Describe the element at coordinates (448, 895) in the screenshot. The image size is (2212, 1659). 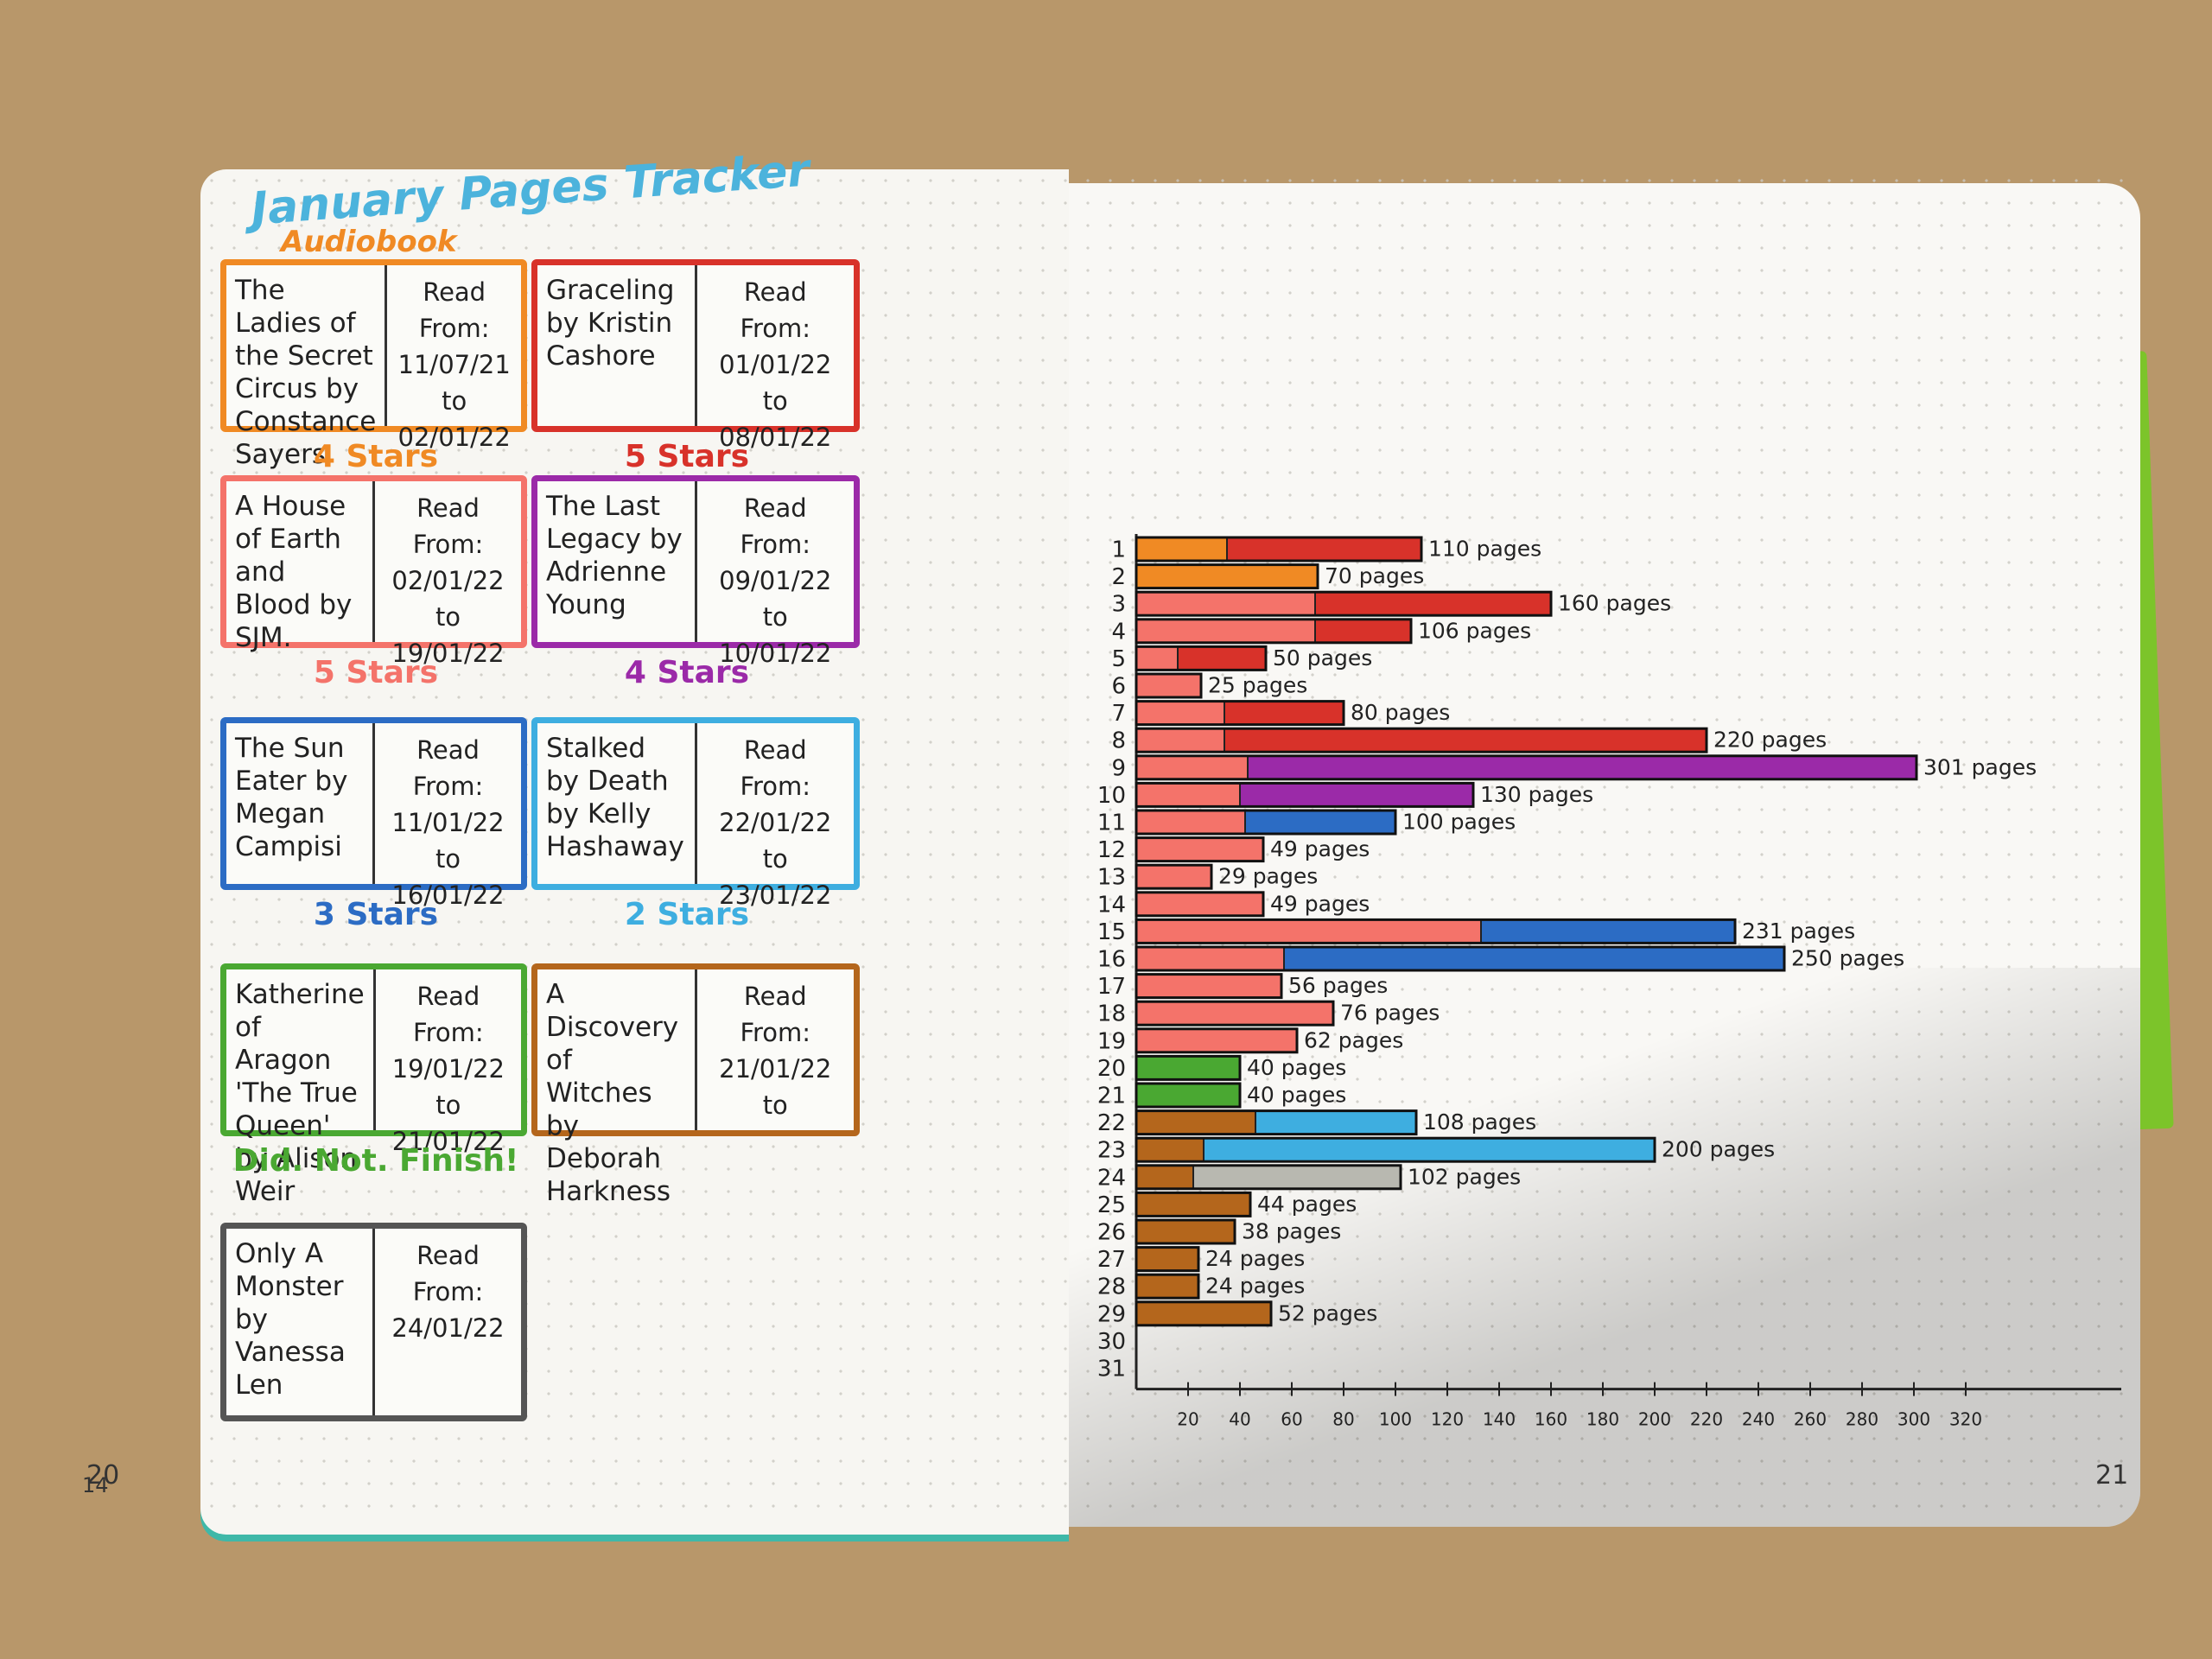
I see `date-to: 16/01/22` at that location.